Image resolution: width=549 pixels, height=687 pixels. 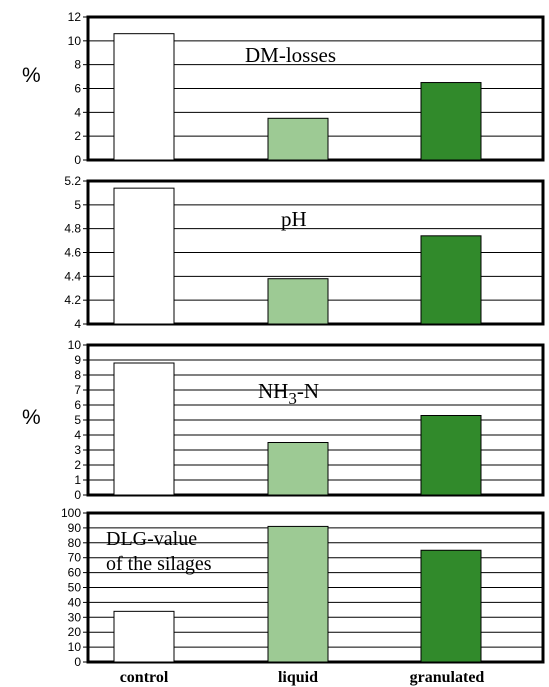 I want to click on nh3n-title-tail: -N, so click(x=308, y=391).